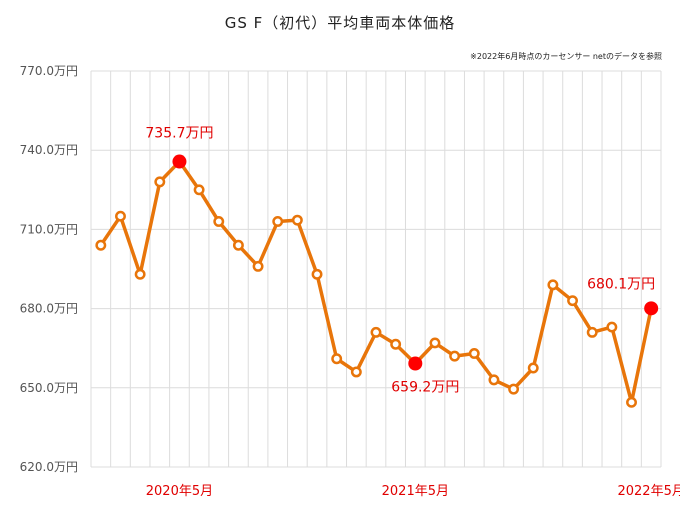 The height and width of the screenshot is (511, 680). What do you see at coordinates (49, 388) in the screenshot?
I see `y-tick-label: 650.0万円` at bounding box center [49, 388].